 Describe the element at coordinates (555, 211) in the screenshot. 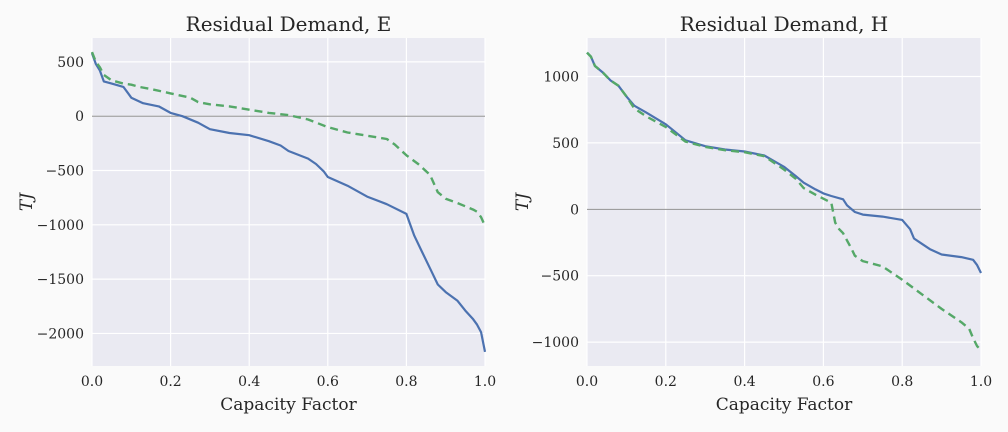

I see `y-ticks-h: 1000 500 0 −500 −1000` at that location.